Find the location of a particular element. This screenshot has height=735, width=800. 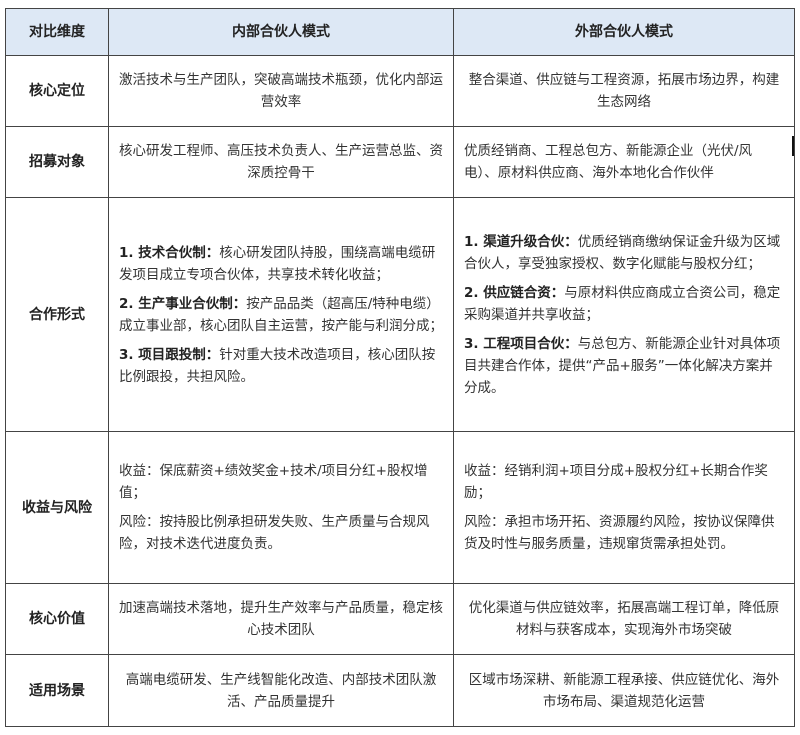

external-cell: 整合渠道、供应链与工程资源，拓展市场边界，构建生态网络 is located at coordinates (624, 91).